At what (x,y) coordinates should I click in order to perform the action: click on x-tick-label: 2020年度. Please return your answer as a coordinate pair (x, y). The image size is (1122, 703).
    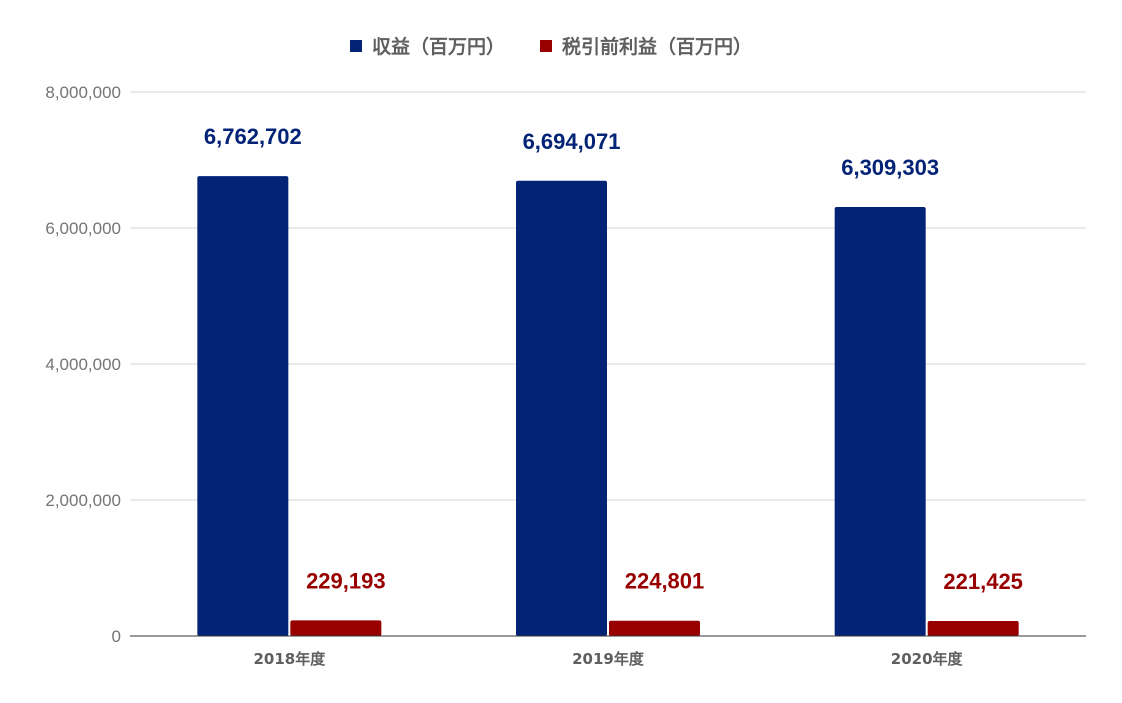
    Looking at the image, I should click on (927, 659).